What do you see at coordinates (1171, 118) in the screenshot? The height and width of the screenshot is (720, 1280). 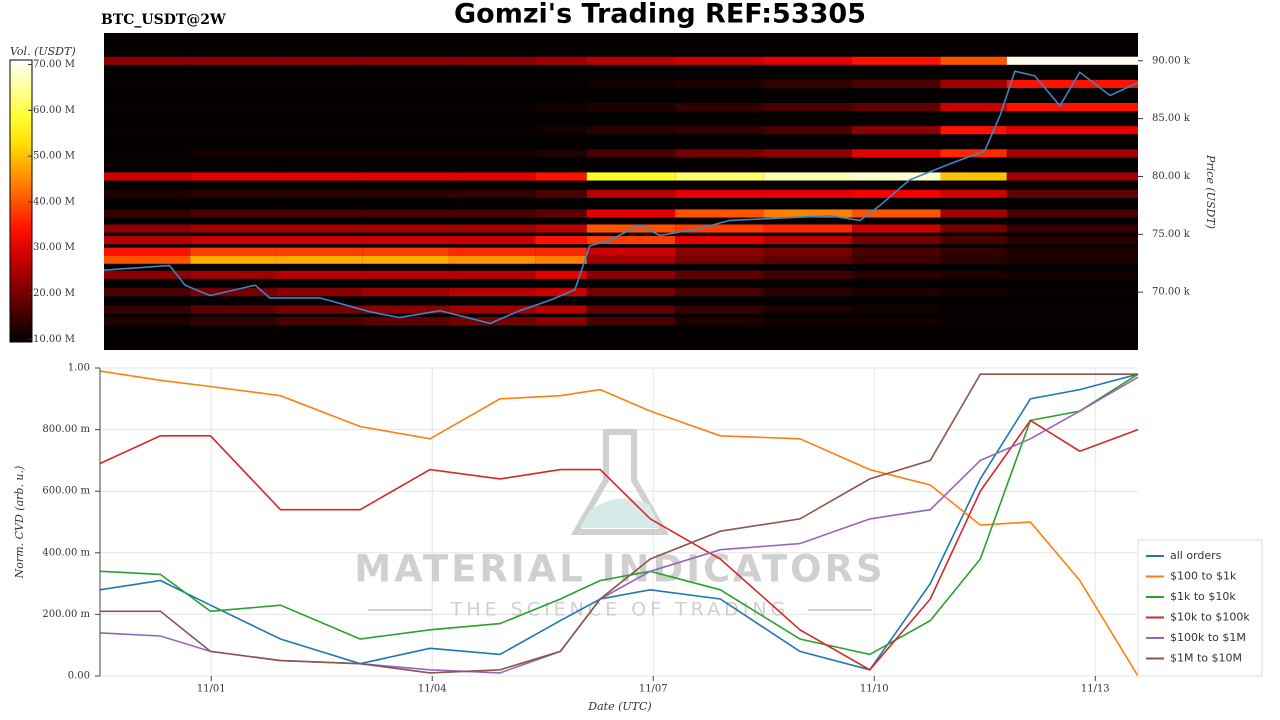 I see `y-tick-label: 85.00 k` at bounding box center [1171, 118].